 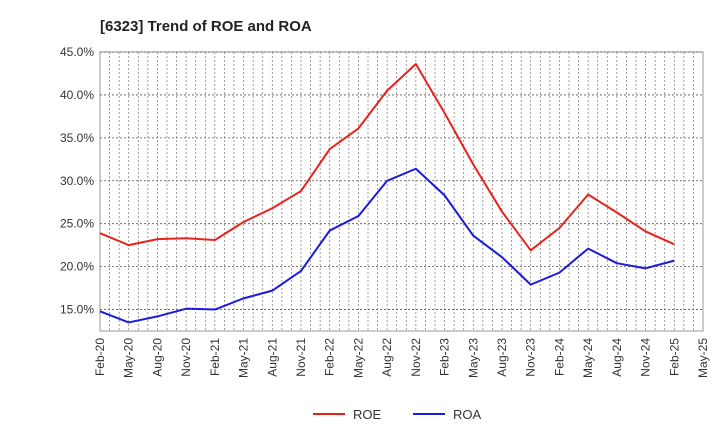 I want to click on y-axis: 15.0% 20.0% 25.0% 30.0% 35.0% 40.0% 45.0%, so click(x=77, y=181).